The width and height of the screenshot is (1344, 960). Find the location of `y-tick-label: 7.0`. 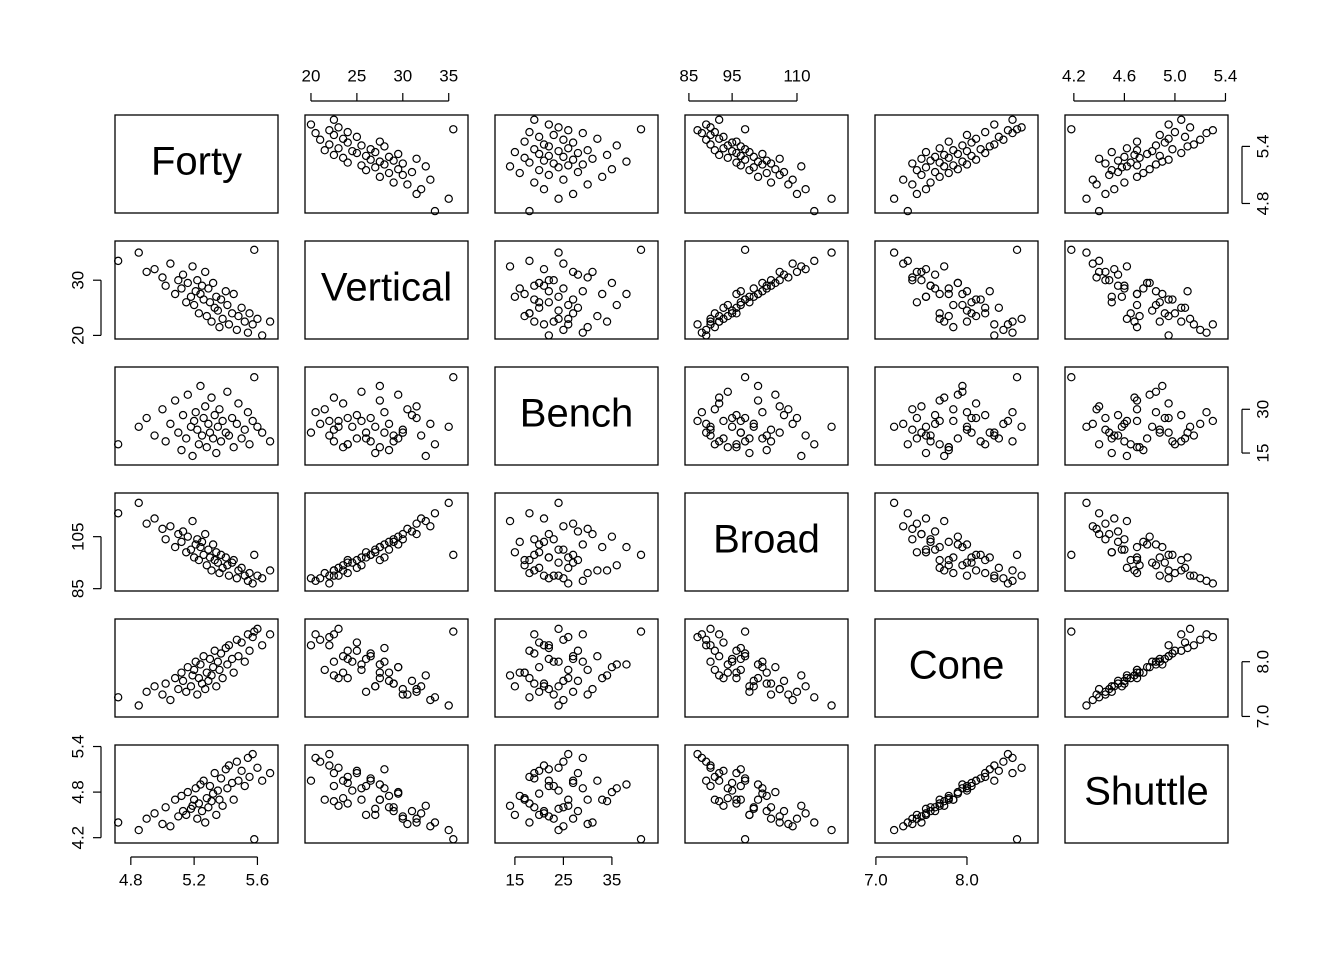

y-tick-label: 7.0 is located at coordinates (1262, 717).